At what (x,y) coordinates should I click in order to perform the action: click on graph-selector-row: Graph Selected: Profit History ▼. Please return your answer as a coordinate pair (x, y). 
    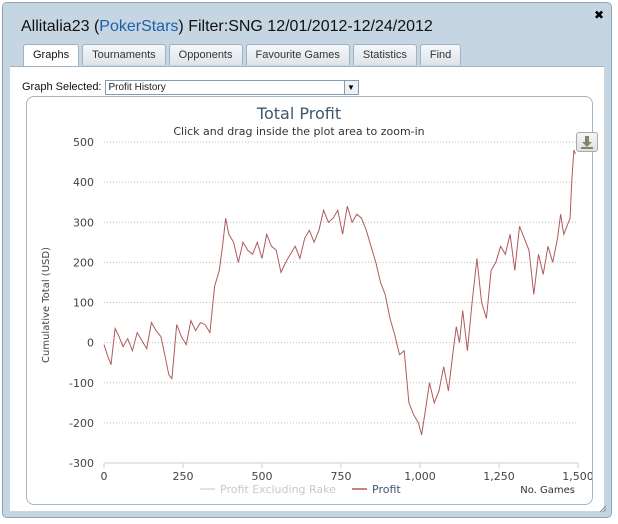
    Looking at the image, I should click on (190, 87).